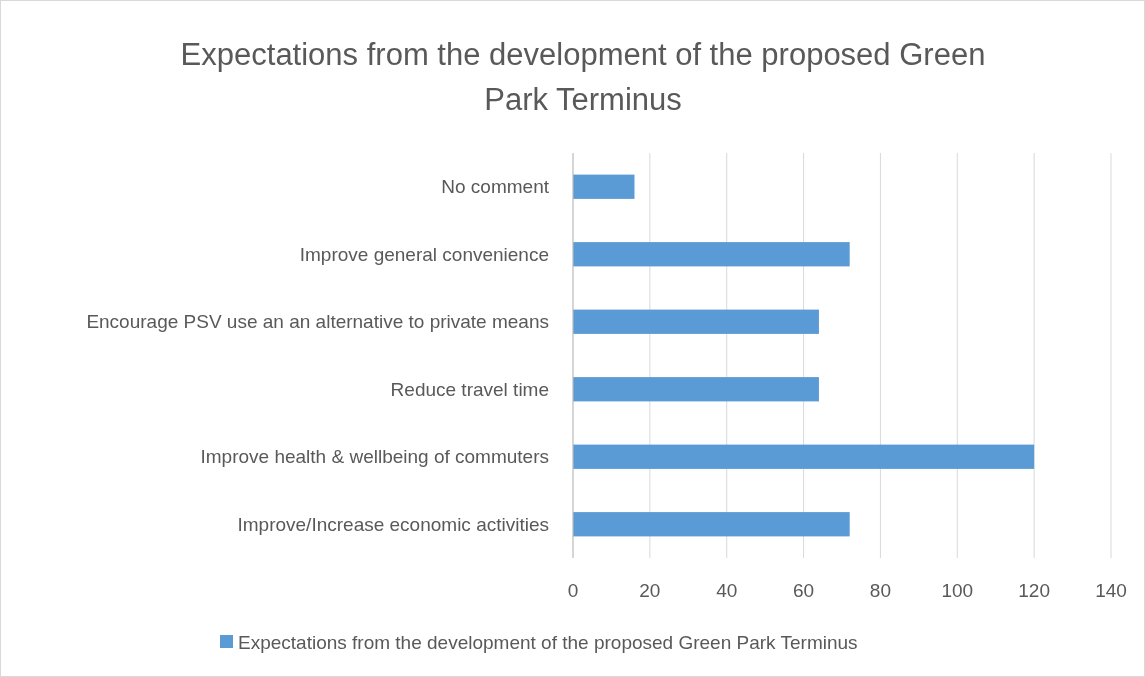 The image size is (1145, 677). I want to click on y-tick-label: Improve health & wellbeing of commuters, so click(374, 457).